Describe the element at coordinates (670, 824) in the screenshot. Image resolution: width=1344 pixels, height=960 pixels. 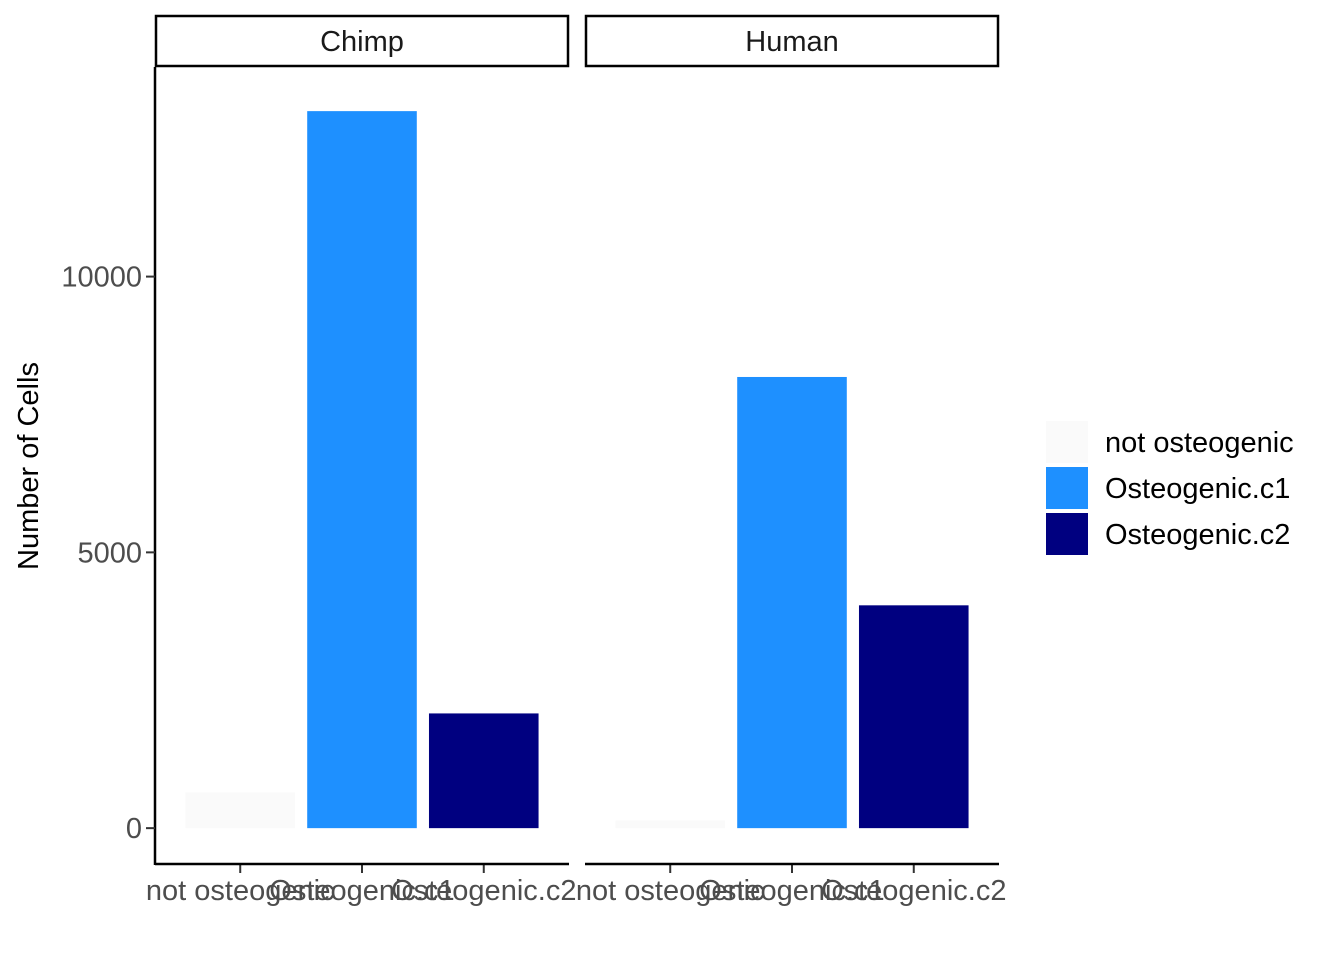
I see `bar-human-not-osteogenic` at that location.